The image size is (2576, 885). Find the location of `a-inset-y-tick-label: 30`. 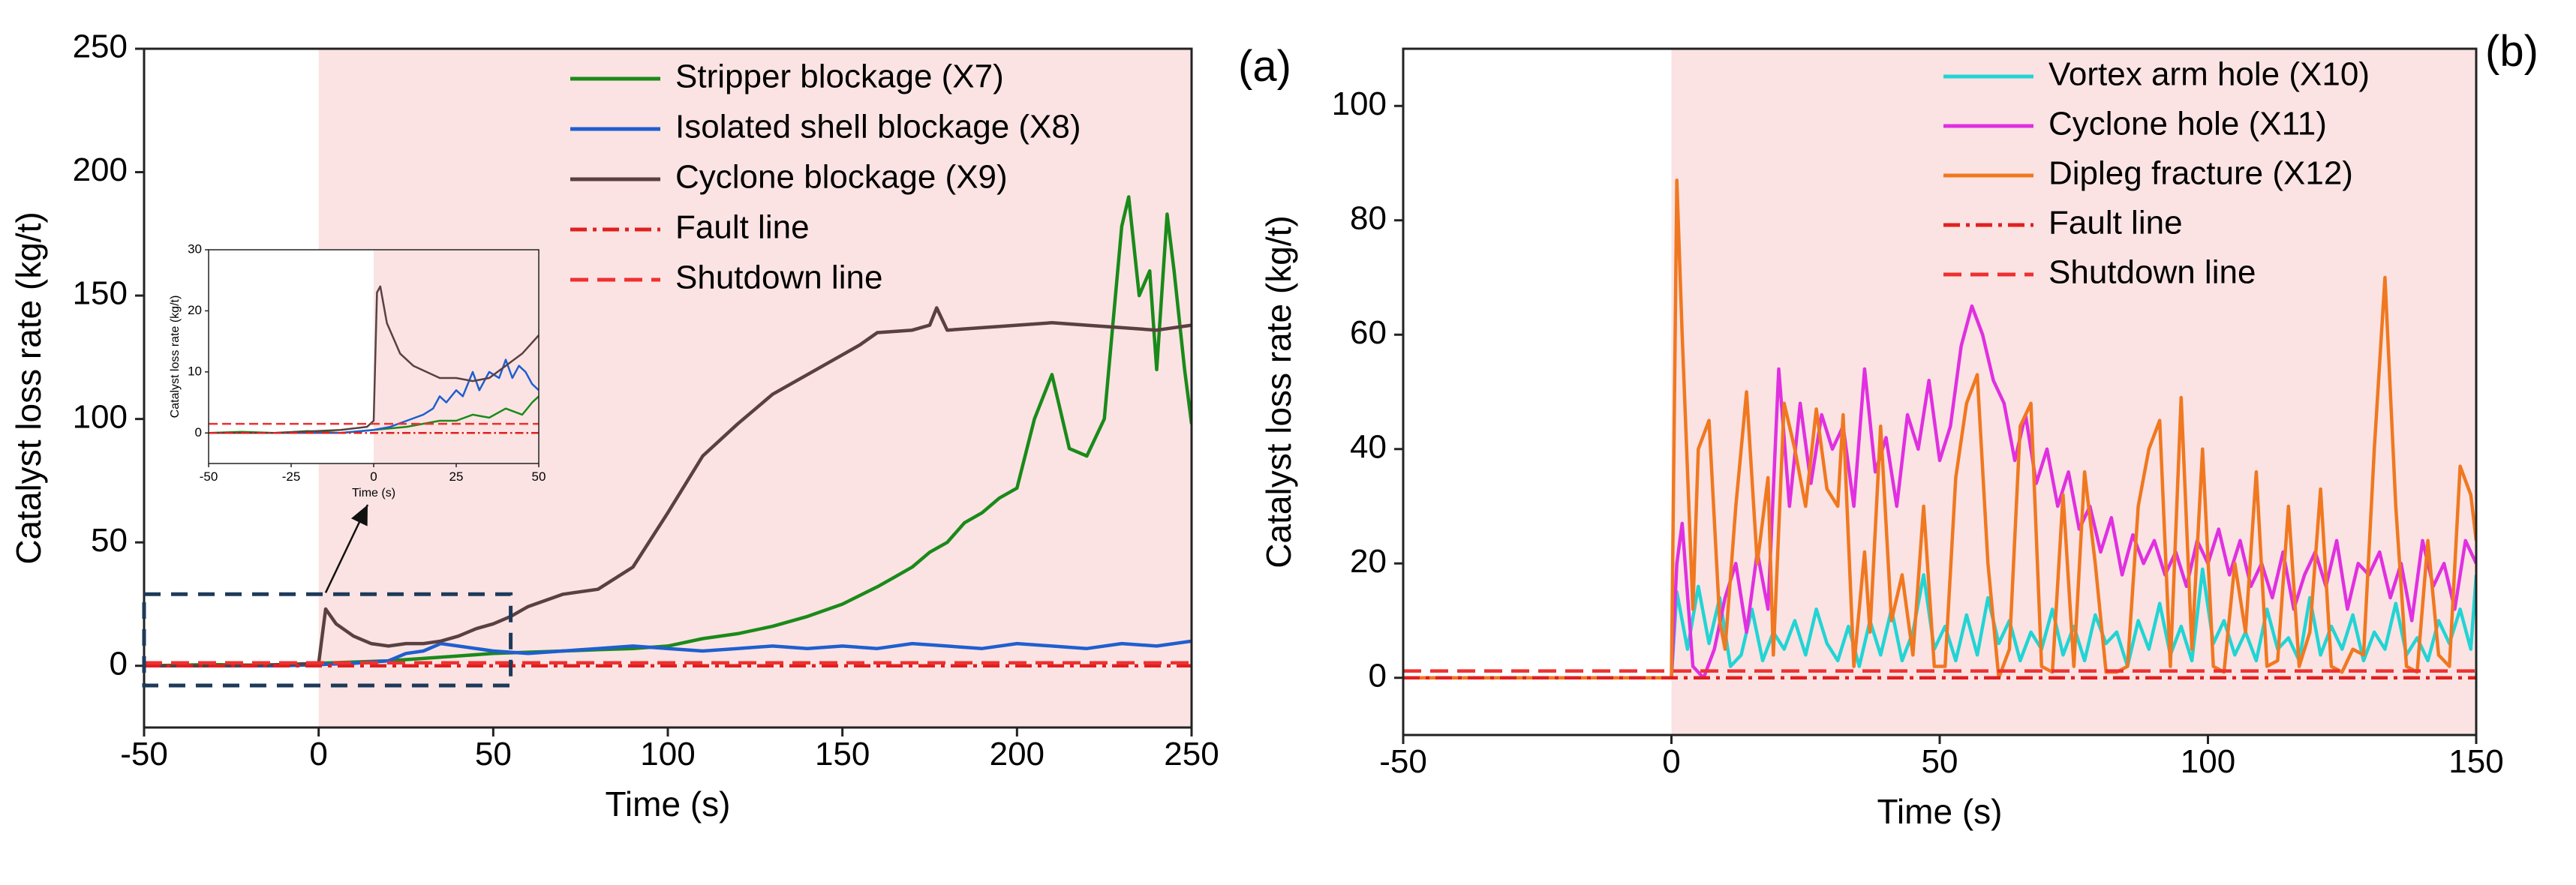

a-inset-y-tick-label: 30 is located at coordinates (195, 249).